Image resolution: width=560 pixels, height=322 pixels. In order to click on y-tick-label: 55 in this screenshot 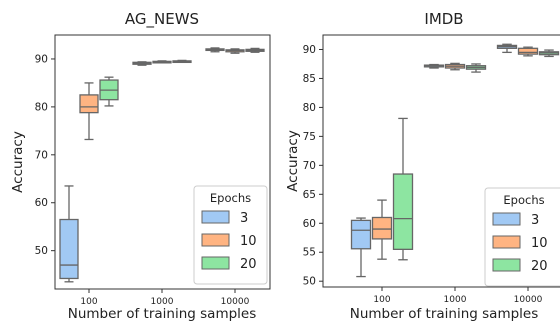, I will do `click(309, 253)`.